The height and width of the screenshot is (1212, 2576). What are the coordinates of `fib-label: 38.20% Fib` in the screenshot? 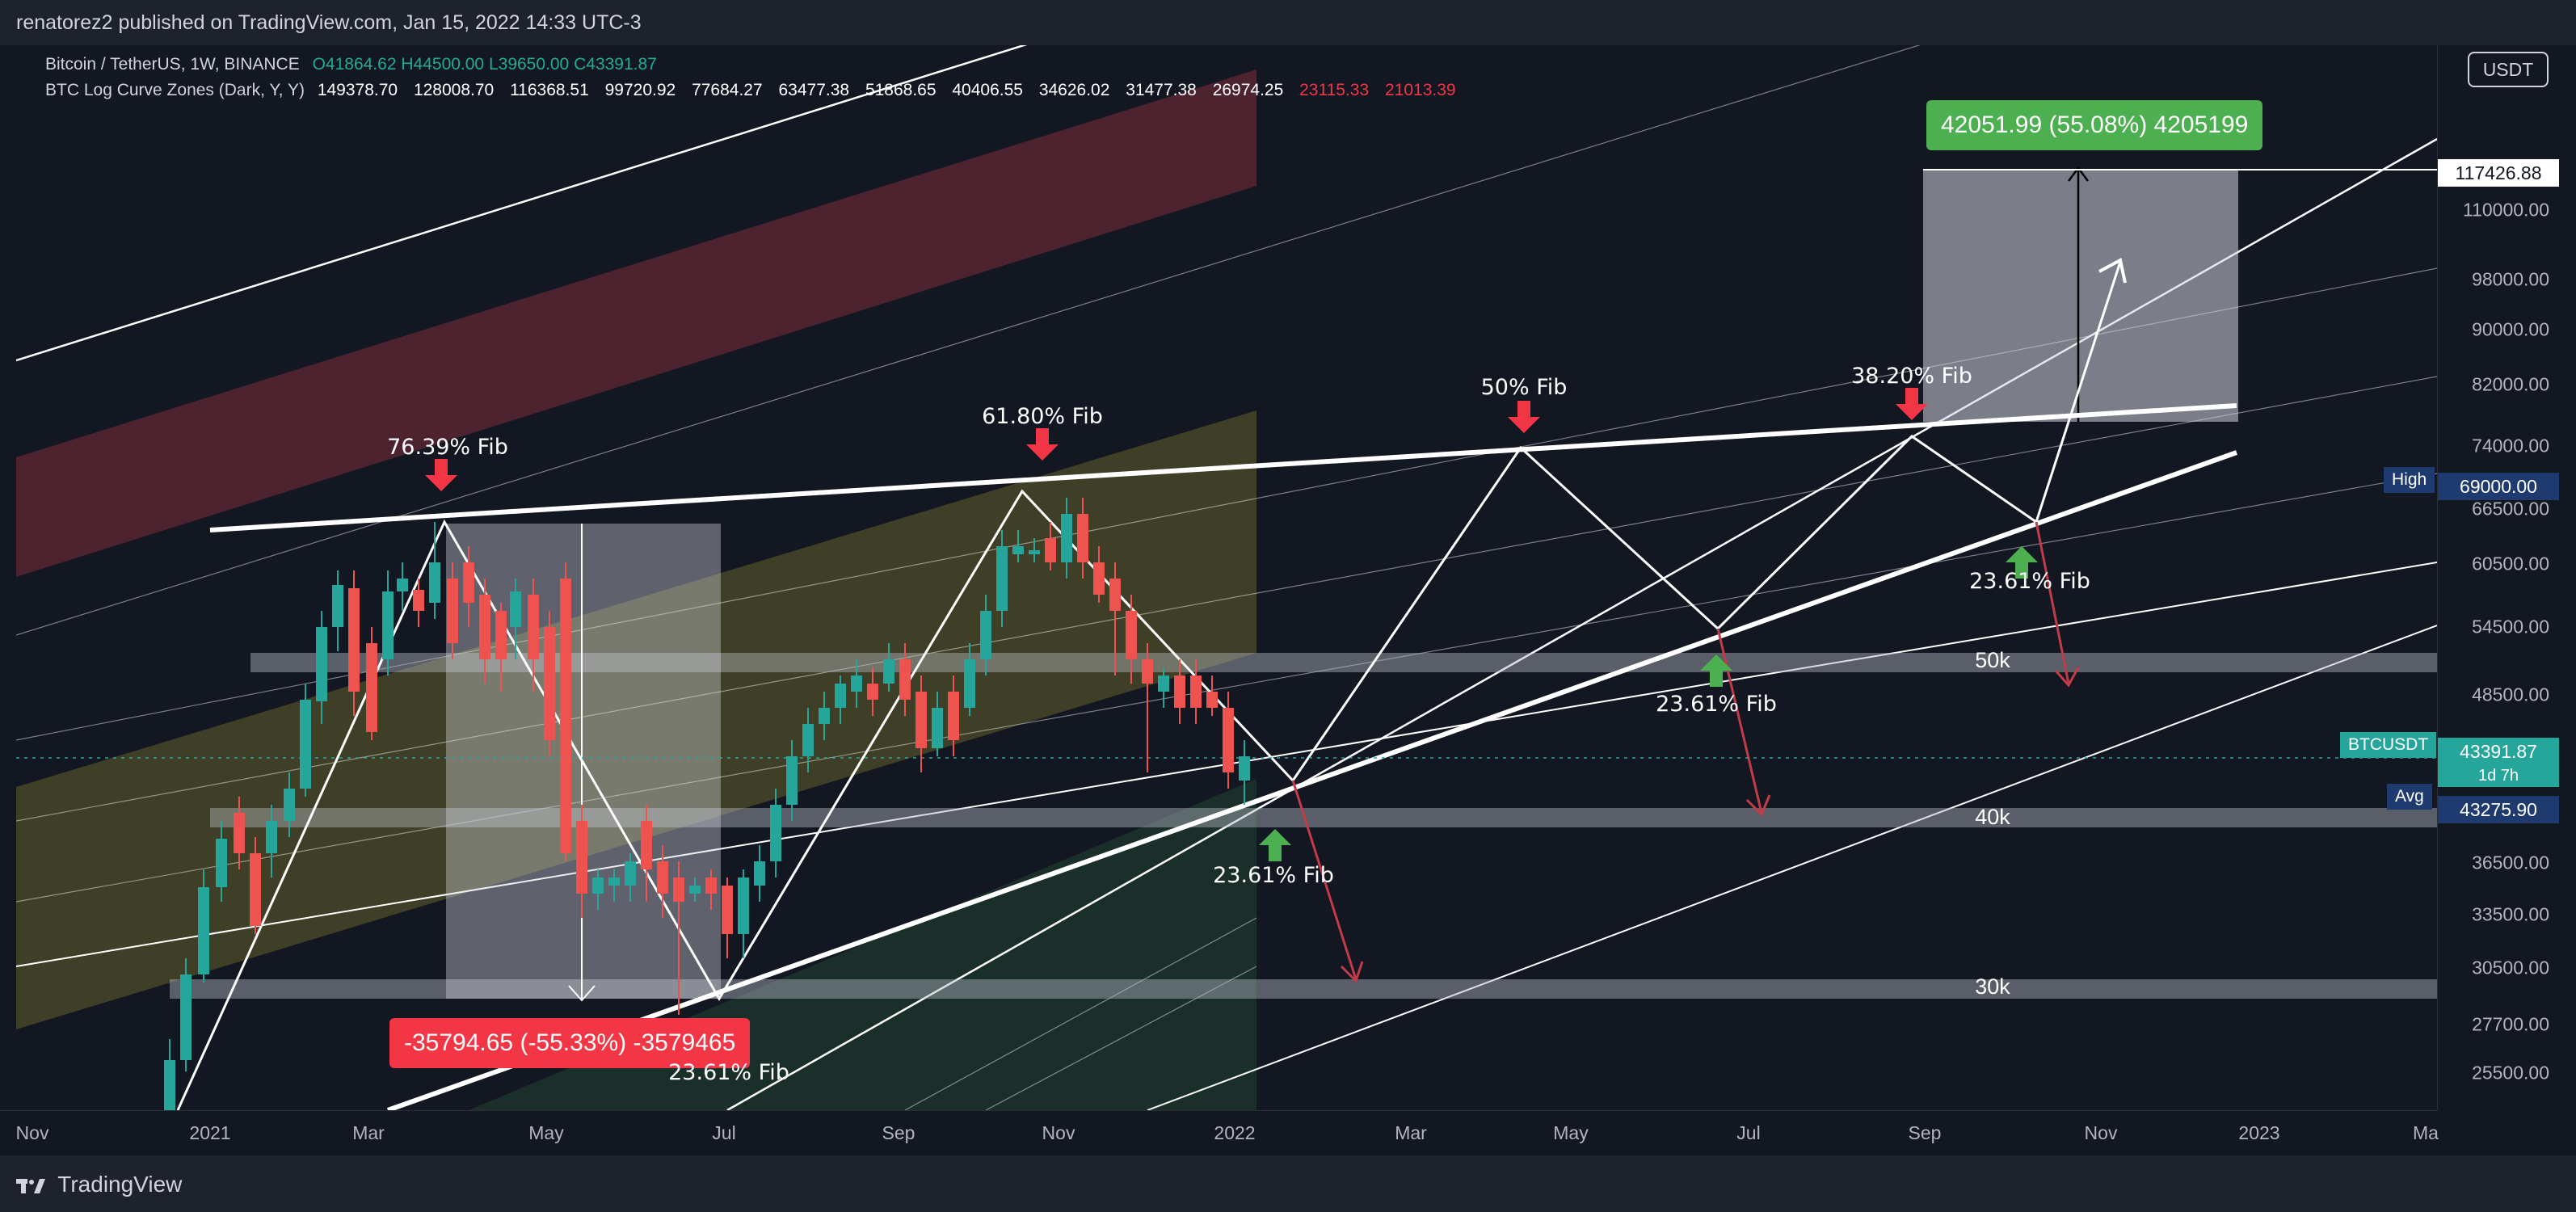 It's located at (1911, 376).